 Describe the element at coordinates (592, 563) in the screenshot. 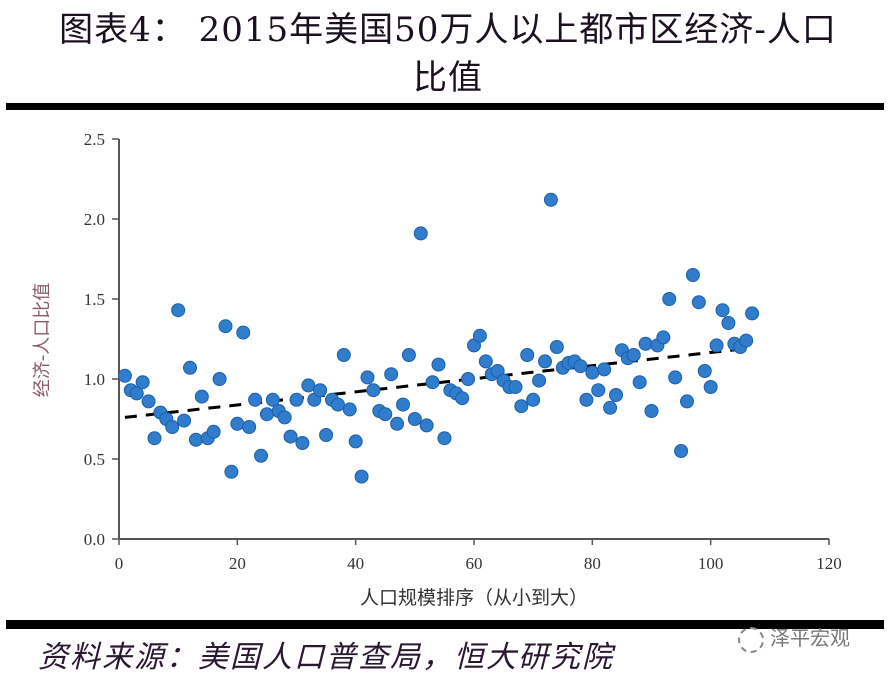

I see `x-tick-label: 80` at that location.